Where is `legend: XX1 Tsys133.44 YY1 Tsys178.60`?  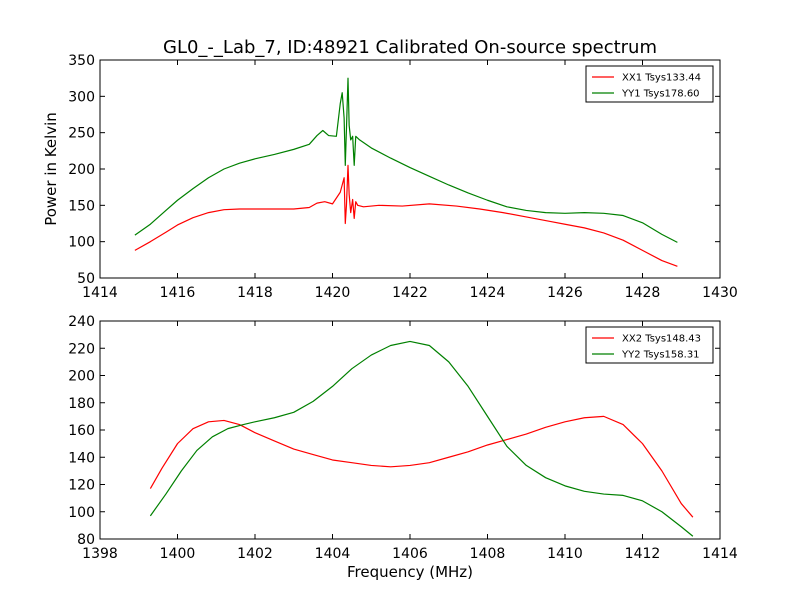 legend: XX1 Tsys133.44 YY1 Tsys178.60 is located at coordinates (649, 84).